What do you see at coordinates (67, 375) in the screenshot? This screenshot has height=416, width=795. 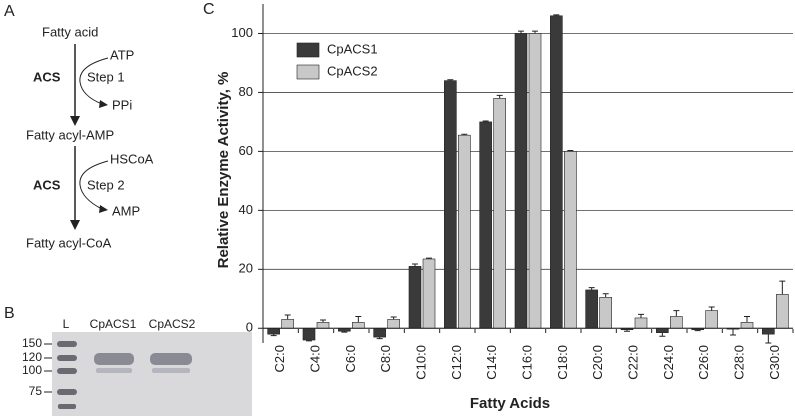 I see `ladder` at bounding box center [67, 375].